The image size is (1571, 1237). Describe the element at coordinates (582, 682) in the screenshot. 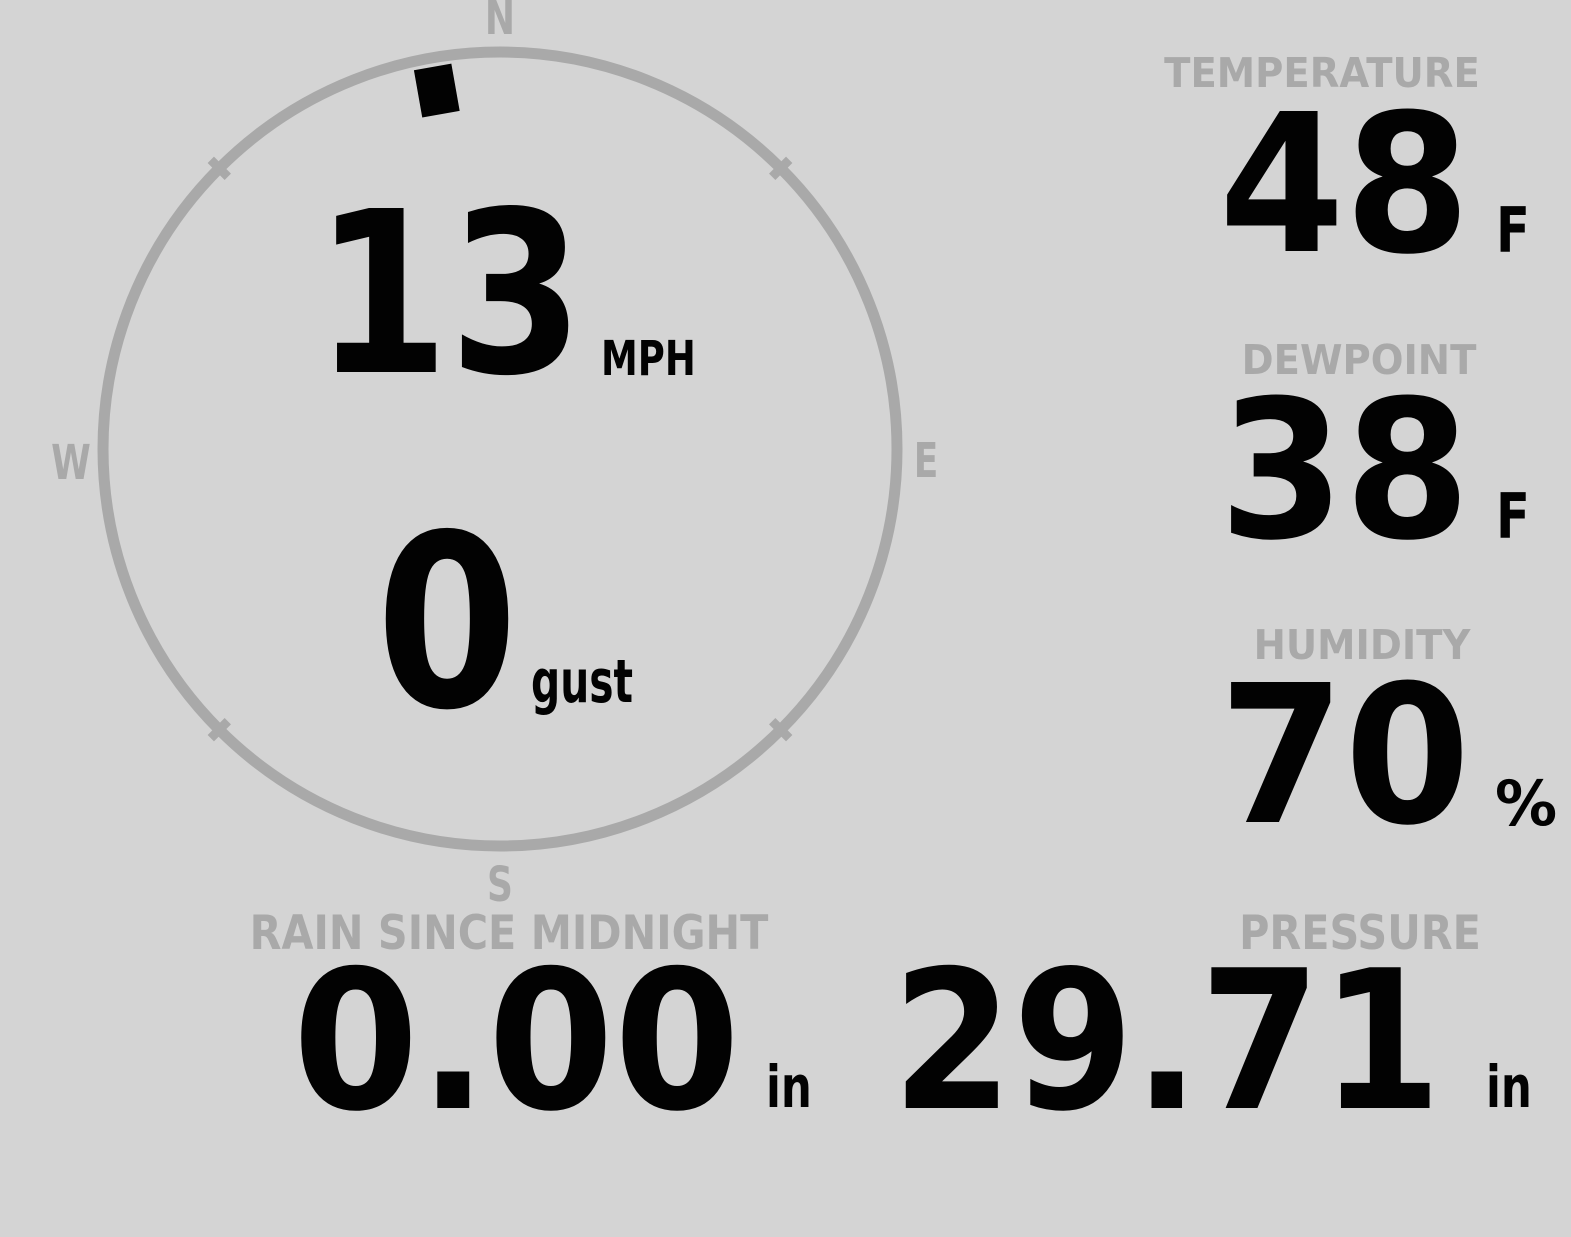

I see `wind-gust-label: gust` at that location.